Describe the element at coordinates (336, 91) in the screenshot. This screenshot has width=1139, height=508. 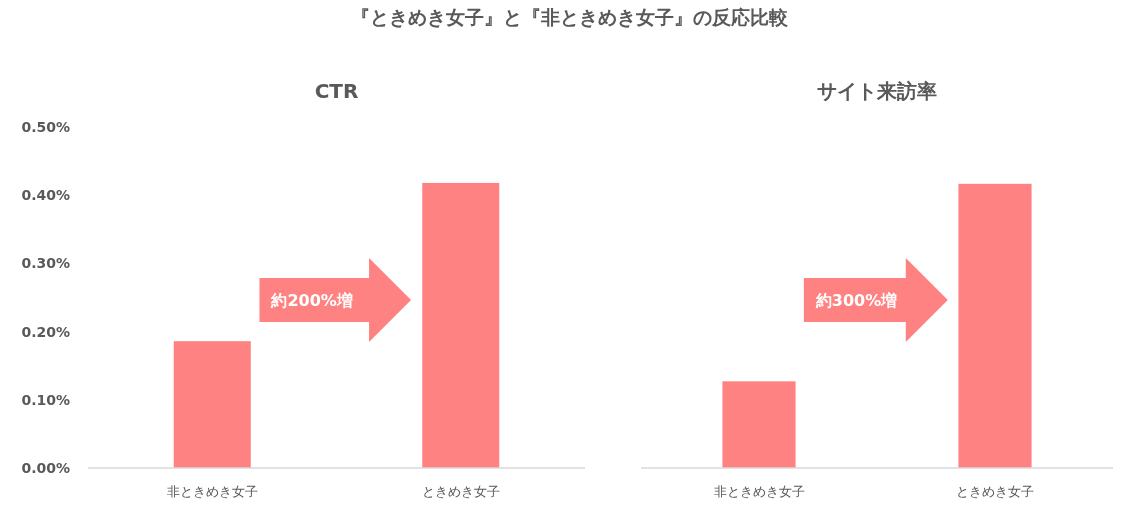
I see `chart-title: CTR` at that location.